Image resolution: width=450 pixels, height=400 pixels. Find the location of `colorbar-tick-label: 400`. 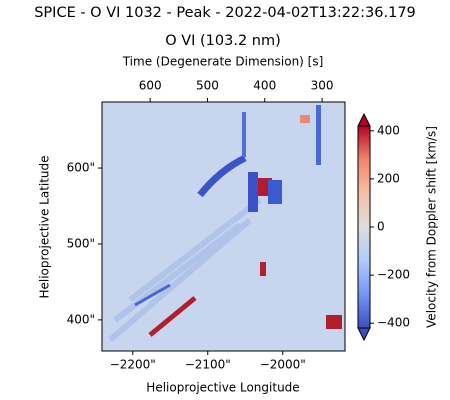

colorbar-tick-label: 400 is located at coordinates (388, 130).